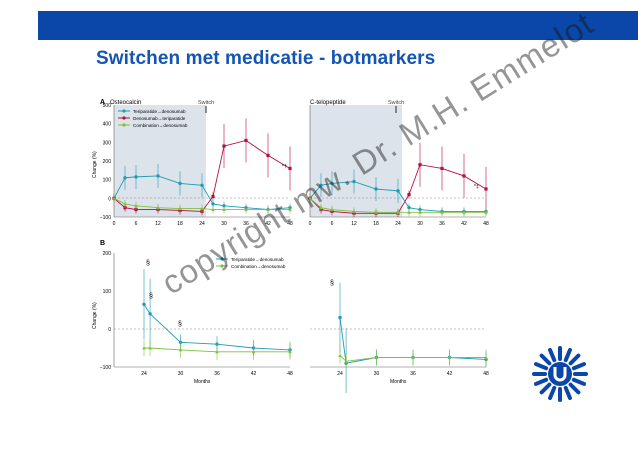 The image size is (638, 451). What do you see at coordinates (95, 315) in the screenshot?
I see `ylabel-b: Change (%)` at bounding box center [95, 315].